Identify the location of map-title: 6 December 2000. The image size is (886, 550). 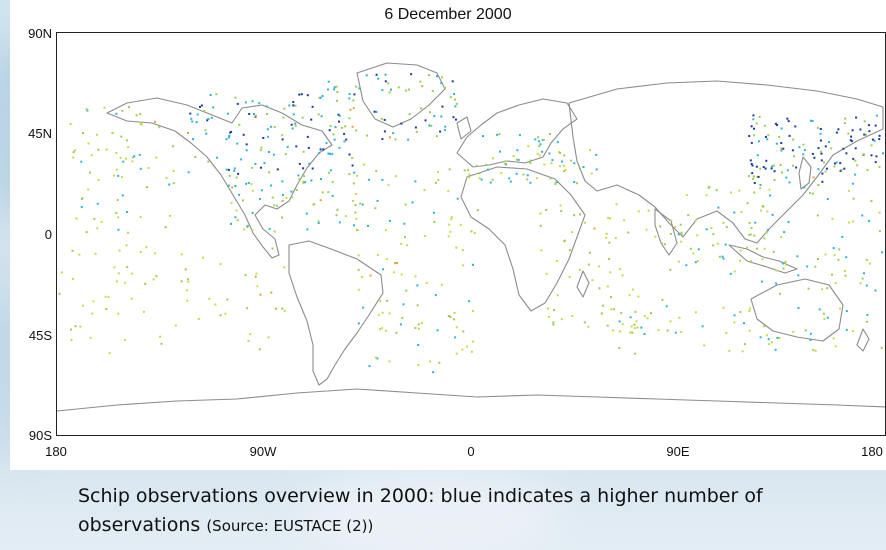
(448, 14).